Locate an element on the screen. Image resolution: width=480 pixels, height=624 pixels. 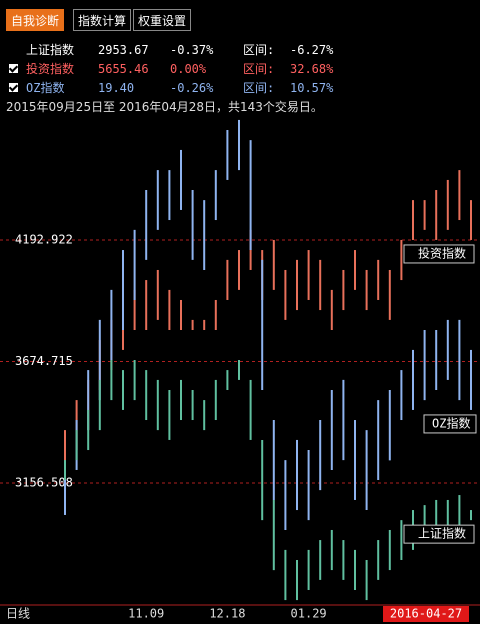
period-text: 2015年09月25日至 2016年04月28日，共143个交易日。 is located at coordinates (164, 107).